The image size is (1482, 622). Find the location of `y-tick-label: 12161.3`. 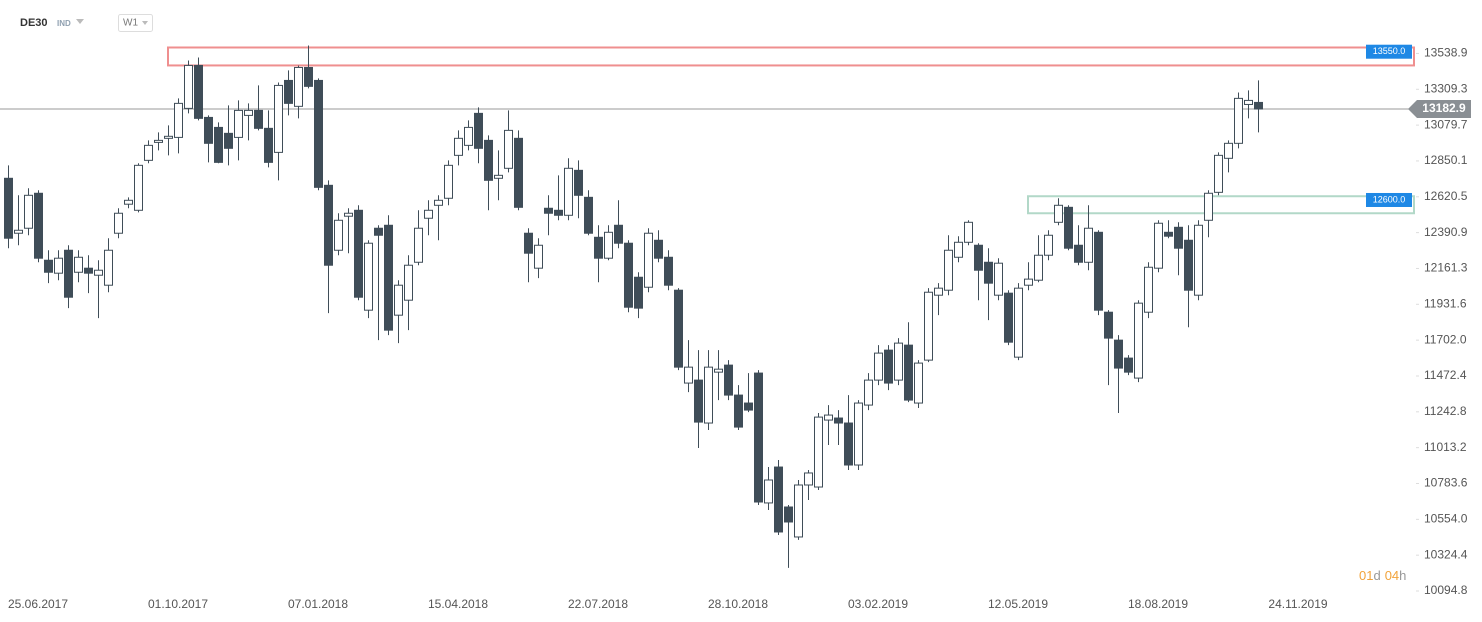

y-tick-label: 12161.3 is located at coordinates (1446, 268).